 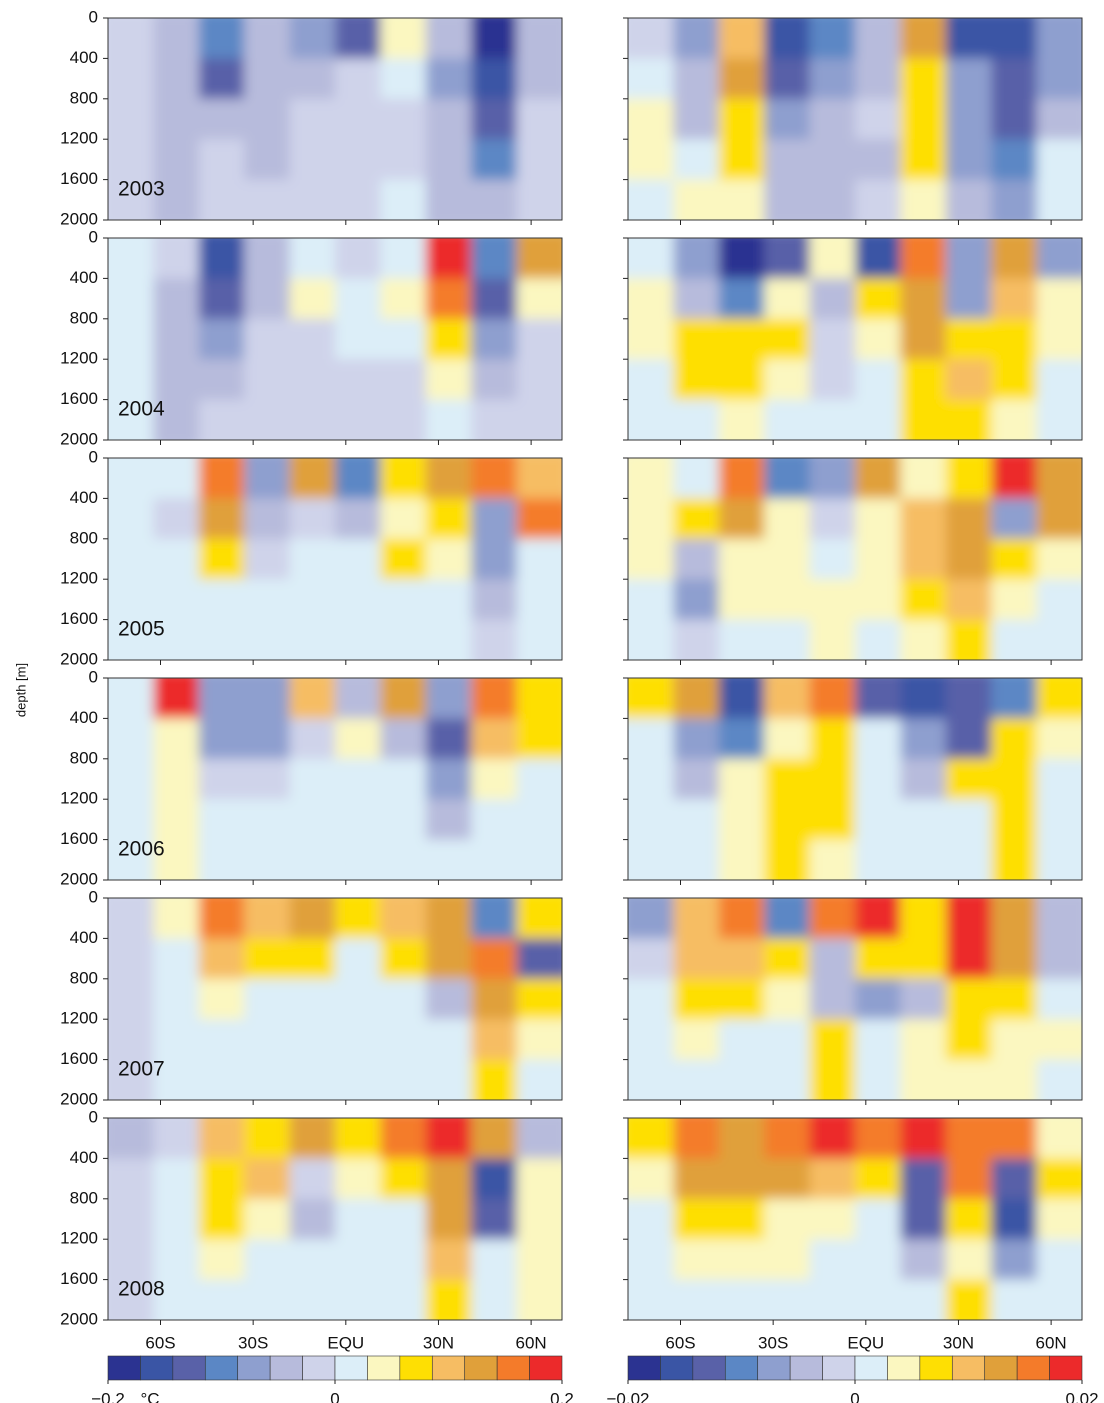 What do you see at coordinates (160, 1342) in the screenshot?
I see `x-tick-label: 60S` at bounding box center [160, 1342].